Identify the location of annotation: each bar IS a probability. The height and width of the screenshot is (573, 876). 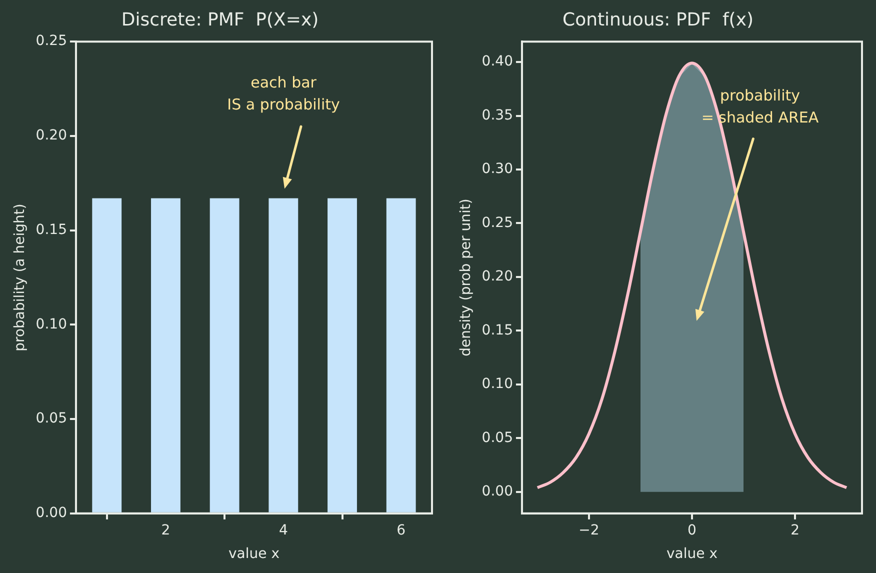
(283, 93).